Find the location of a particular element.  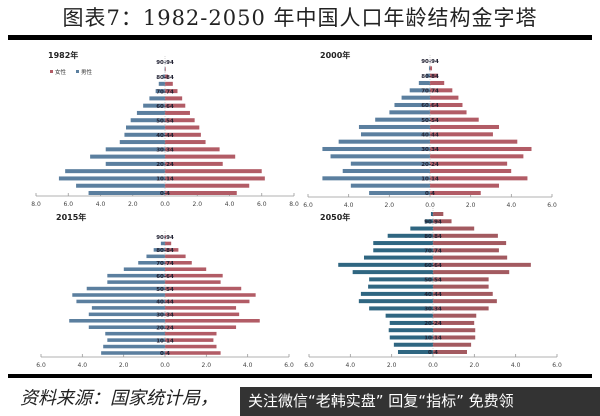

age-label: 0-4 is located at coordinates (433, 353).